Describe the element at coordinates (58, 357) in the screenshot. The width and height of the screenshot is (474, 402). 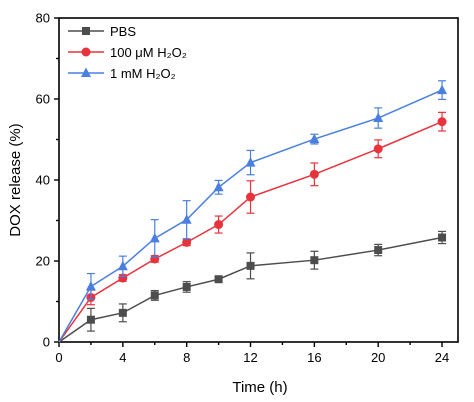
I see `x-tick-label: 0` at that location.